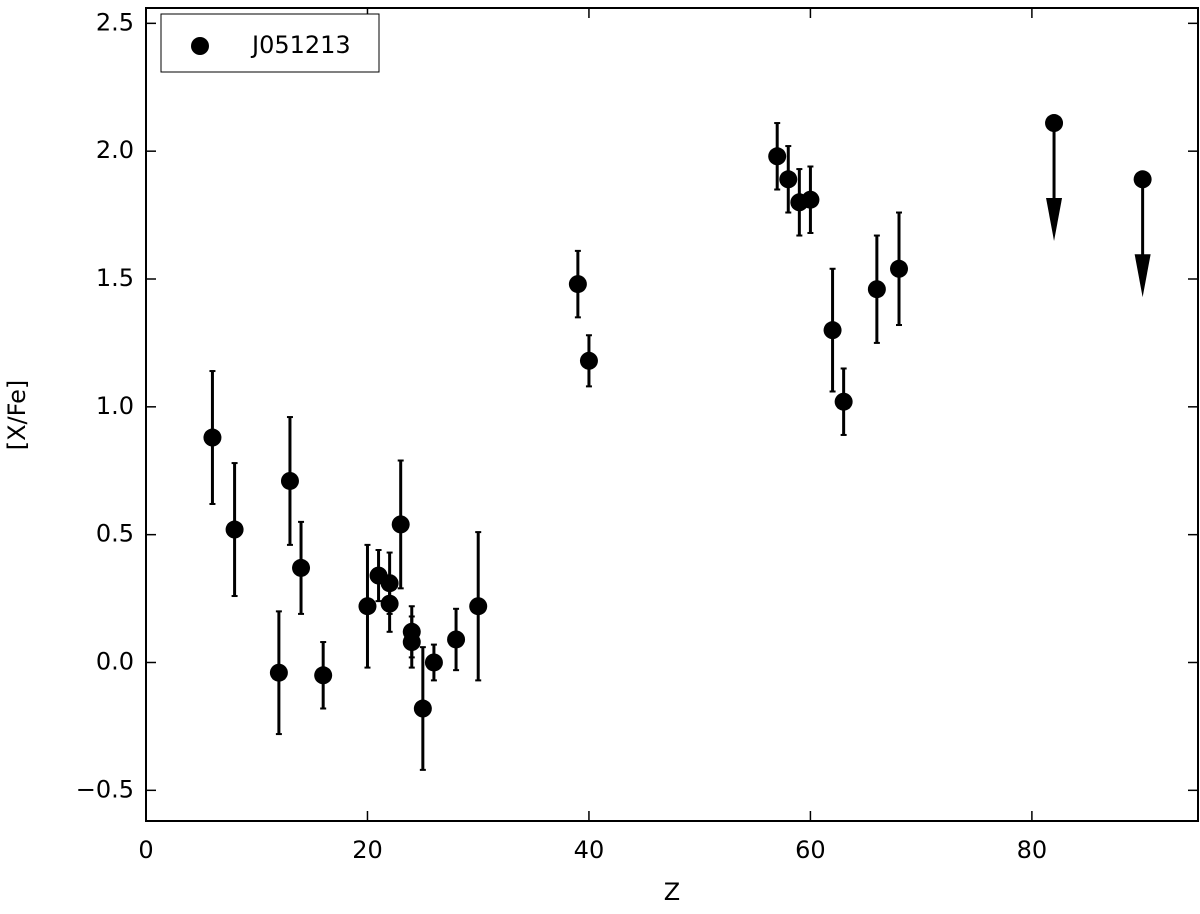  I want to click on x-axis-label: Z, so click(672, 892).